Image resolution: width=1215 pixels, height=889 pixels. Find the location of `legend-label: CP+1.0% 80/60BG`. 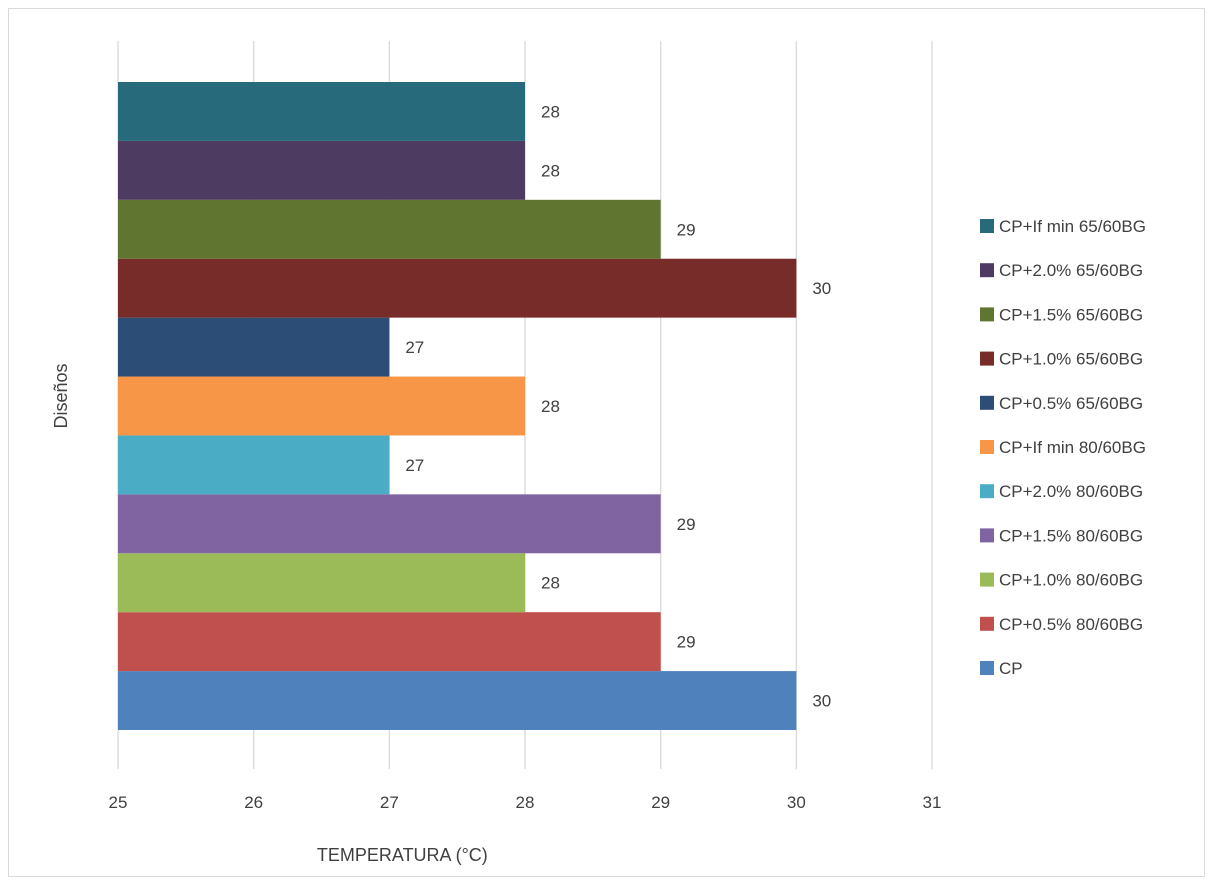

legend-label: CP+1.0% 80/60BG is located at coordinates (1071, 580).